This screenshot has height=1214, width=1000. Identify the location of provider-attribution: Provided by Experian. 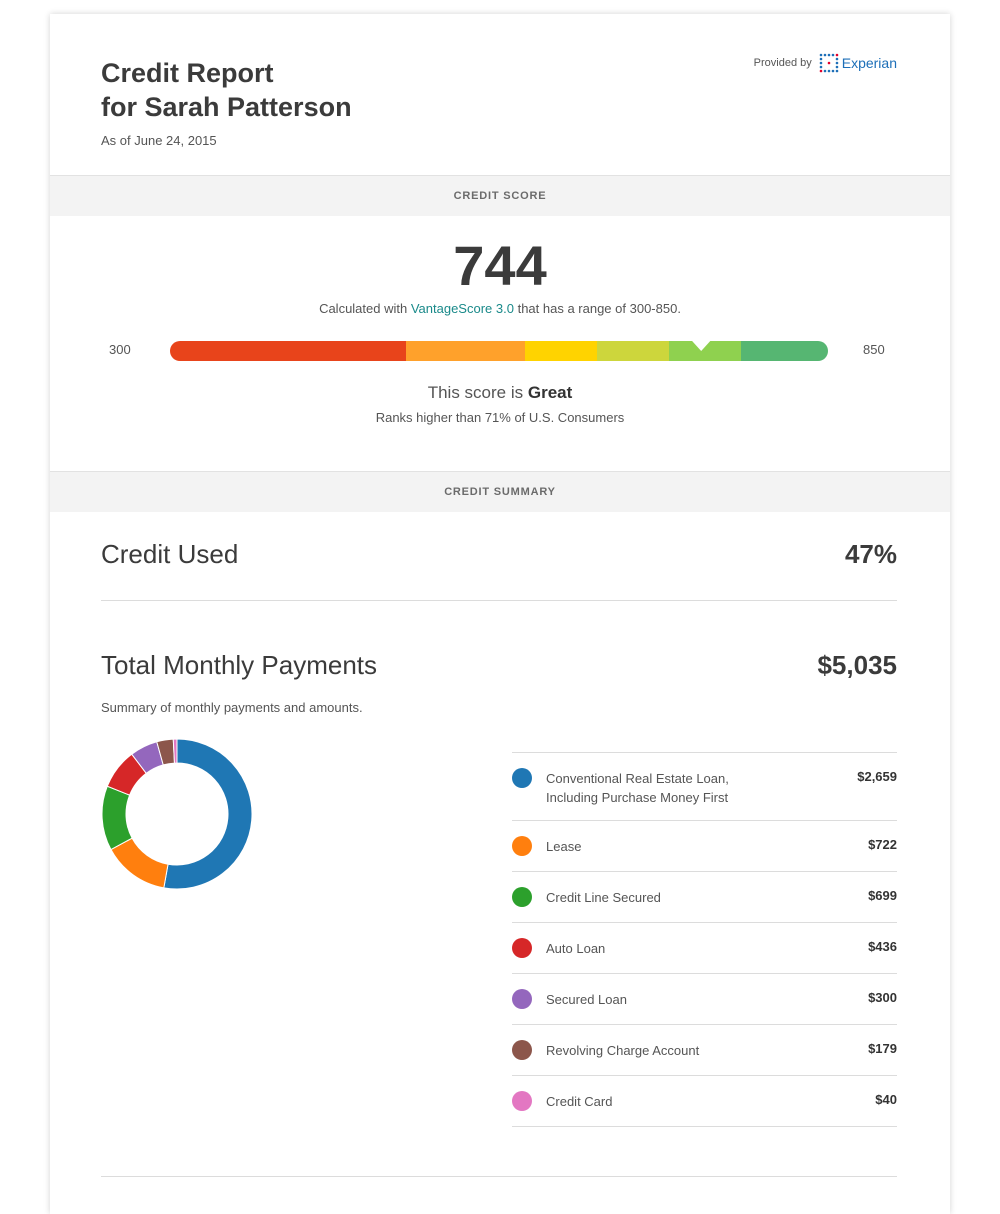
(825, 63).